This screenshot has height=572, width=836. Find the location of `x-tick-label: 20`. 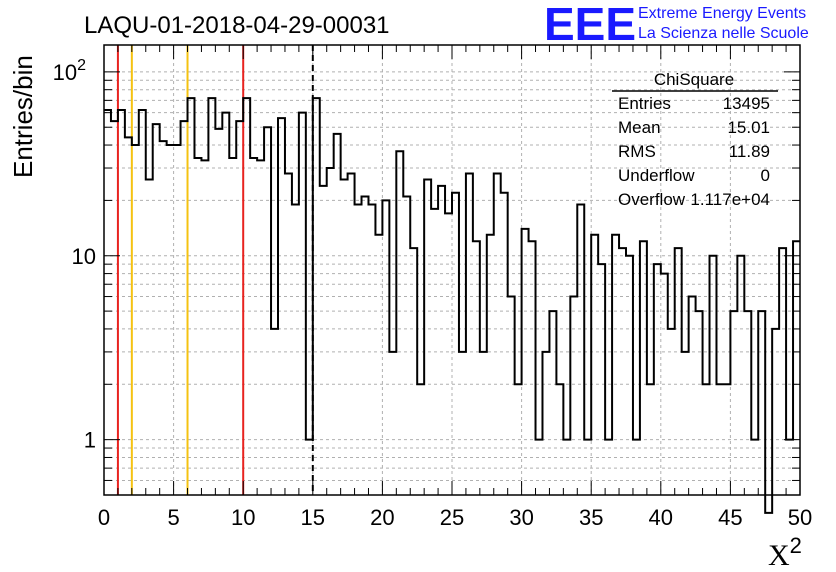

x-tick-label: 20 is located at coordinates (382, 517).